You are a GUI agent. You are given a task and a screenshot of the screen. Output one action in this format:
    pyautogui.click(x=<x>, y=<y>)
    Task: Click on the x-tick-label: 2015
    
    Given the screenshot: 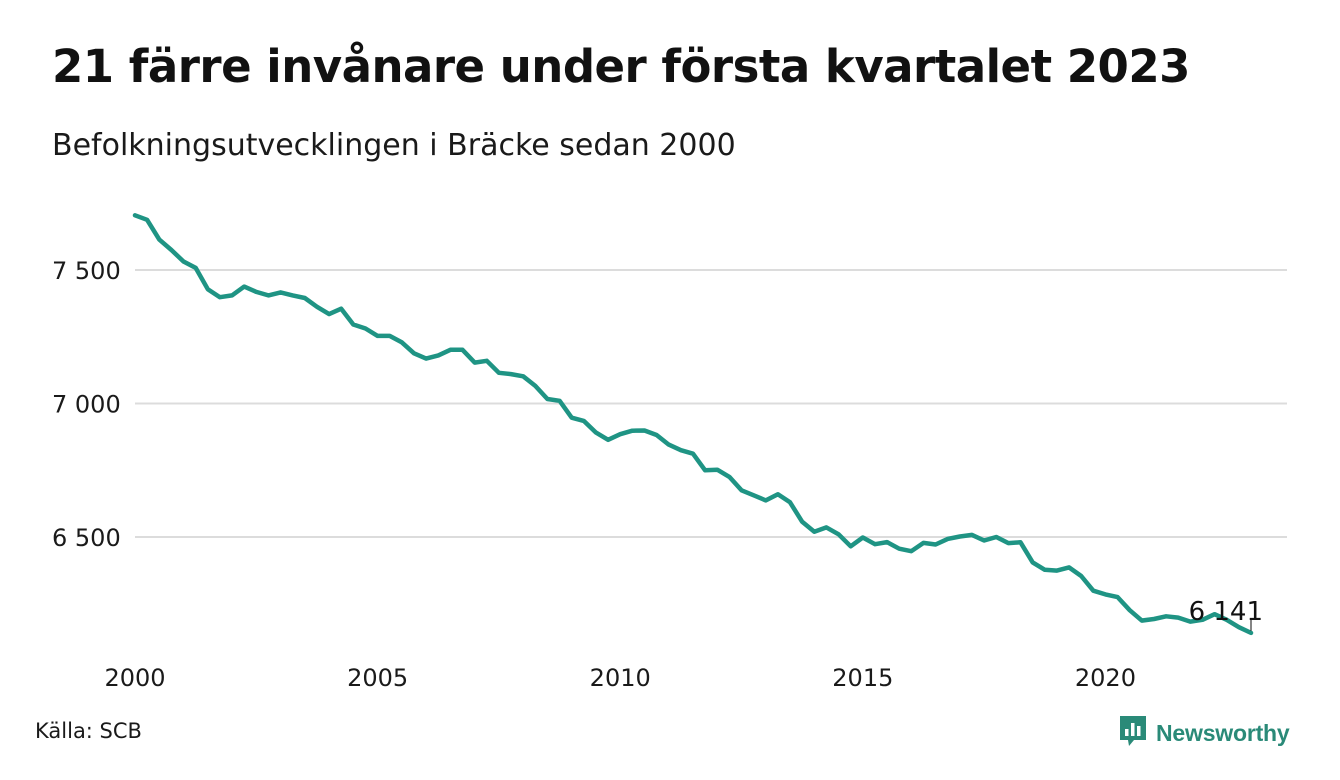 What is the action you would take?
    pyautogui.click(x=862, y=678)
    